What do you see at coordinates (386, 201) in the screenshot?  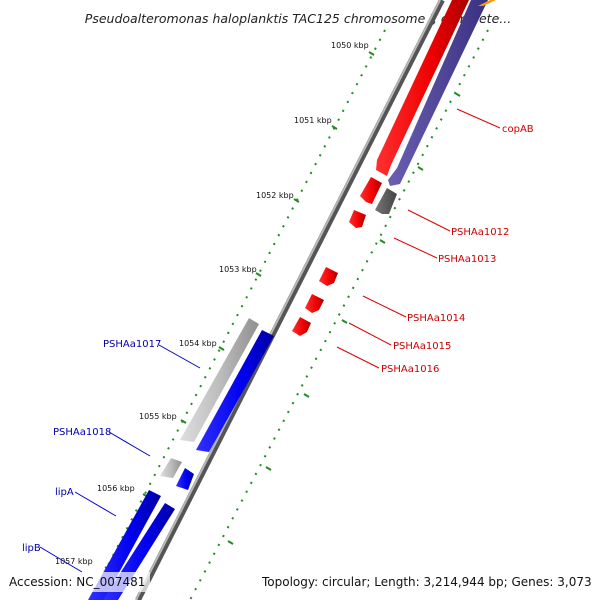 I see `dark-feature-arrow` at bounding box center [386, 201].